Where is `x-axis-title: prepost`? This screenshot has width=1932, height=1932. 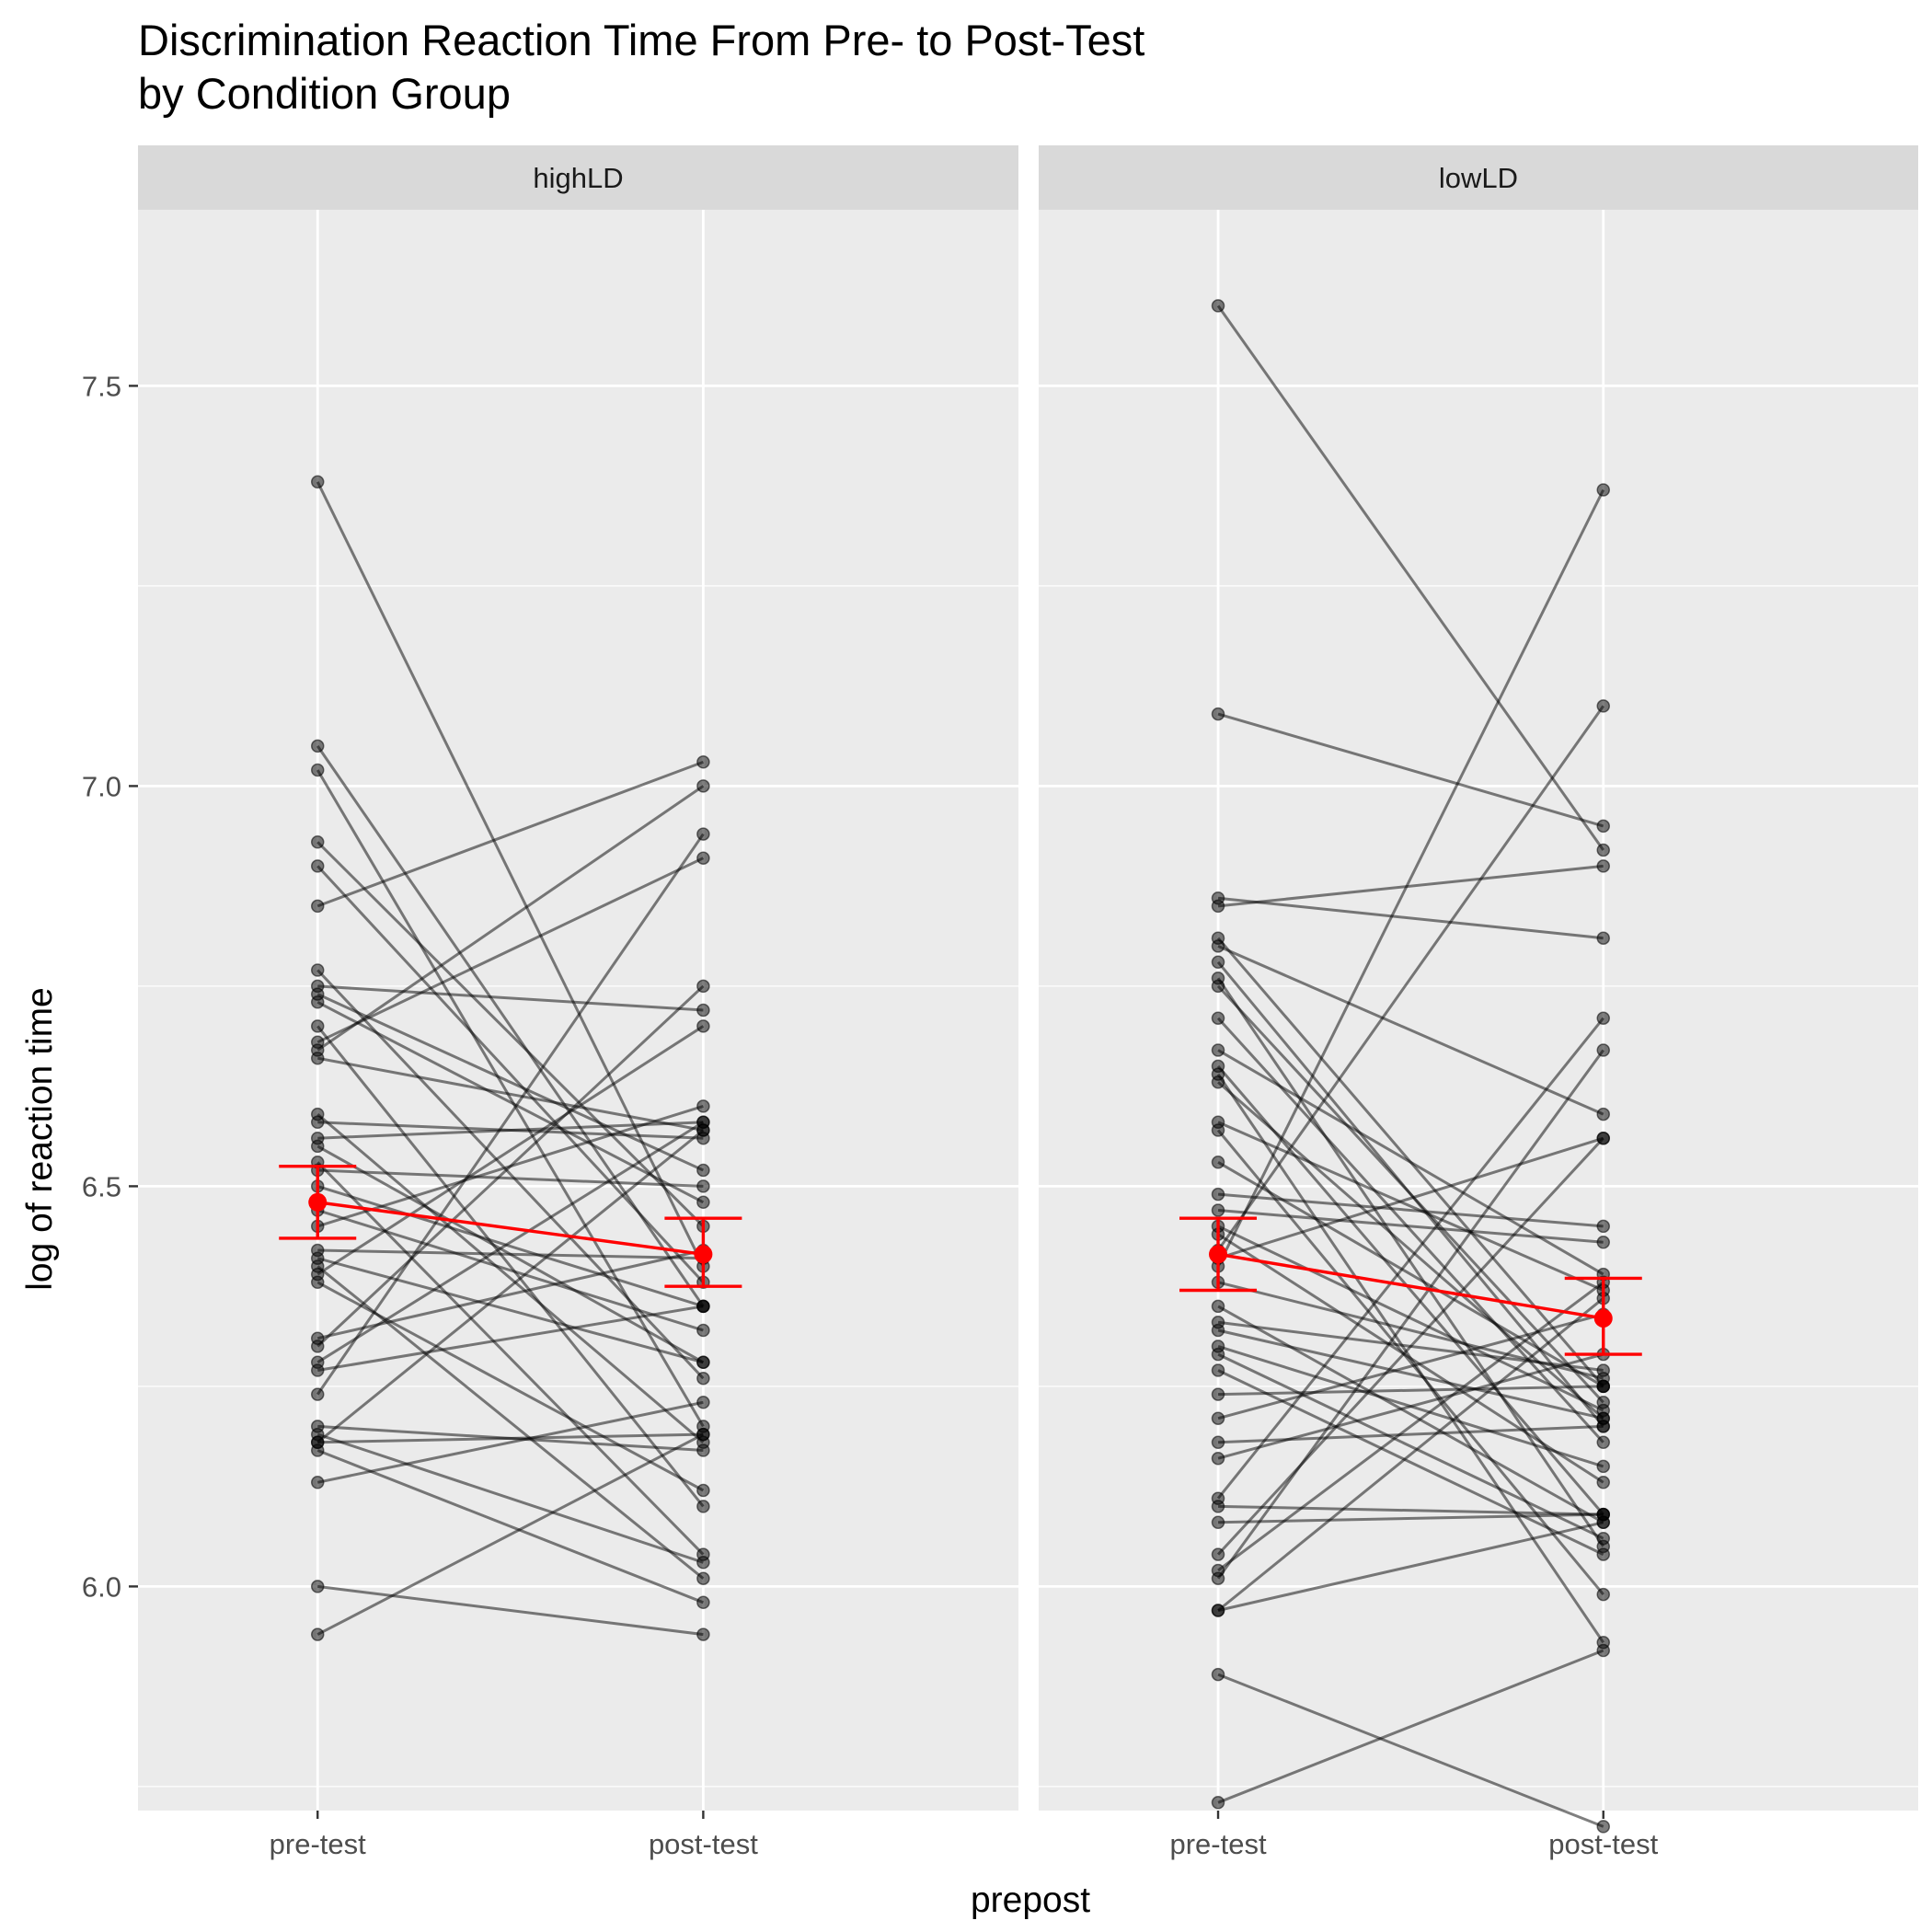 x-axis-title: prepost is located at coordinates (1030, 1900).